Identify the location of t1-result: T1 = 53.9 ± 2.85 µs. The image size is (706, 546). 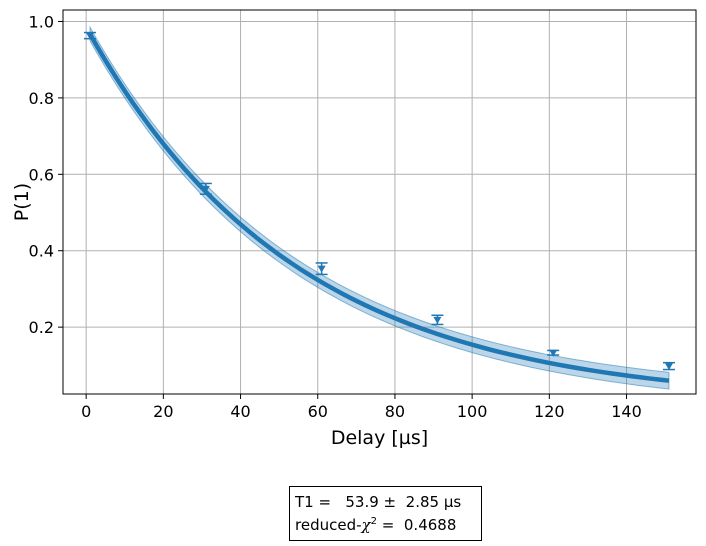
(388, 502).